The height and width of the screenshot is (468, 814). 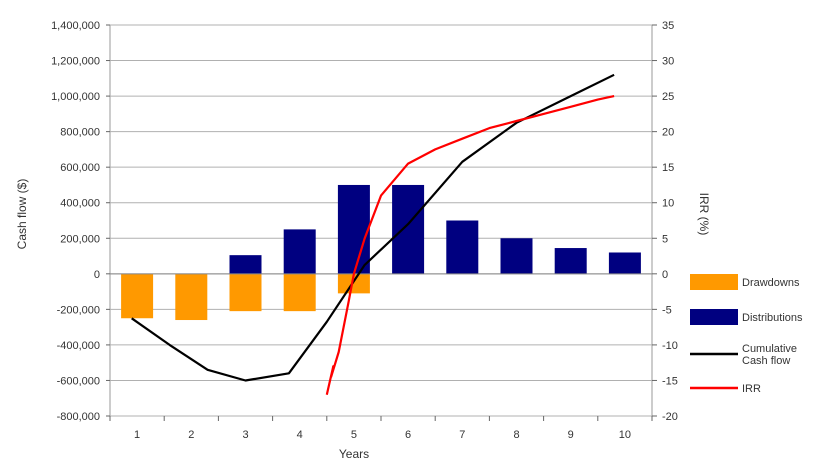 I want to click on legend-label-cumulative-cash-flow: Cash flow, so click(x=766, y=361).